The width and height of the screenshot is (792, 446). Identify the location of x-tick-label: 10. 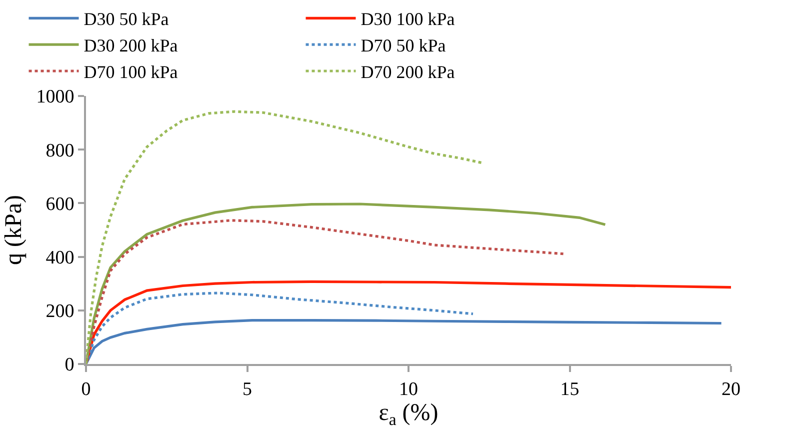
(408, 389).